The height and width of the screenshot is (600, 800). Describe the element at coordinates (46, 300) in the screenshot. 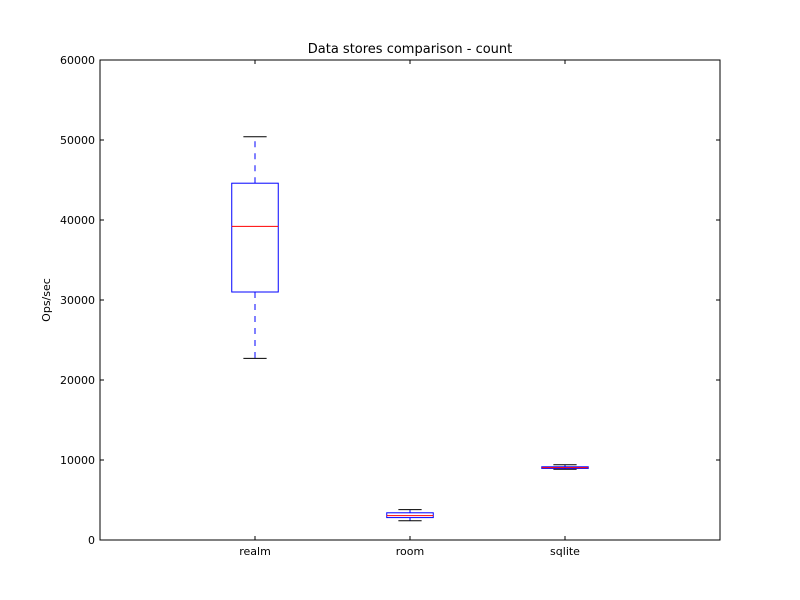

I see `y-axis-label: Ops/sec` at that location.